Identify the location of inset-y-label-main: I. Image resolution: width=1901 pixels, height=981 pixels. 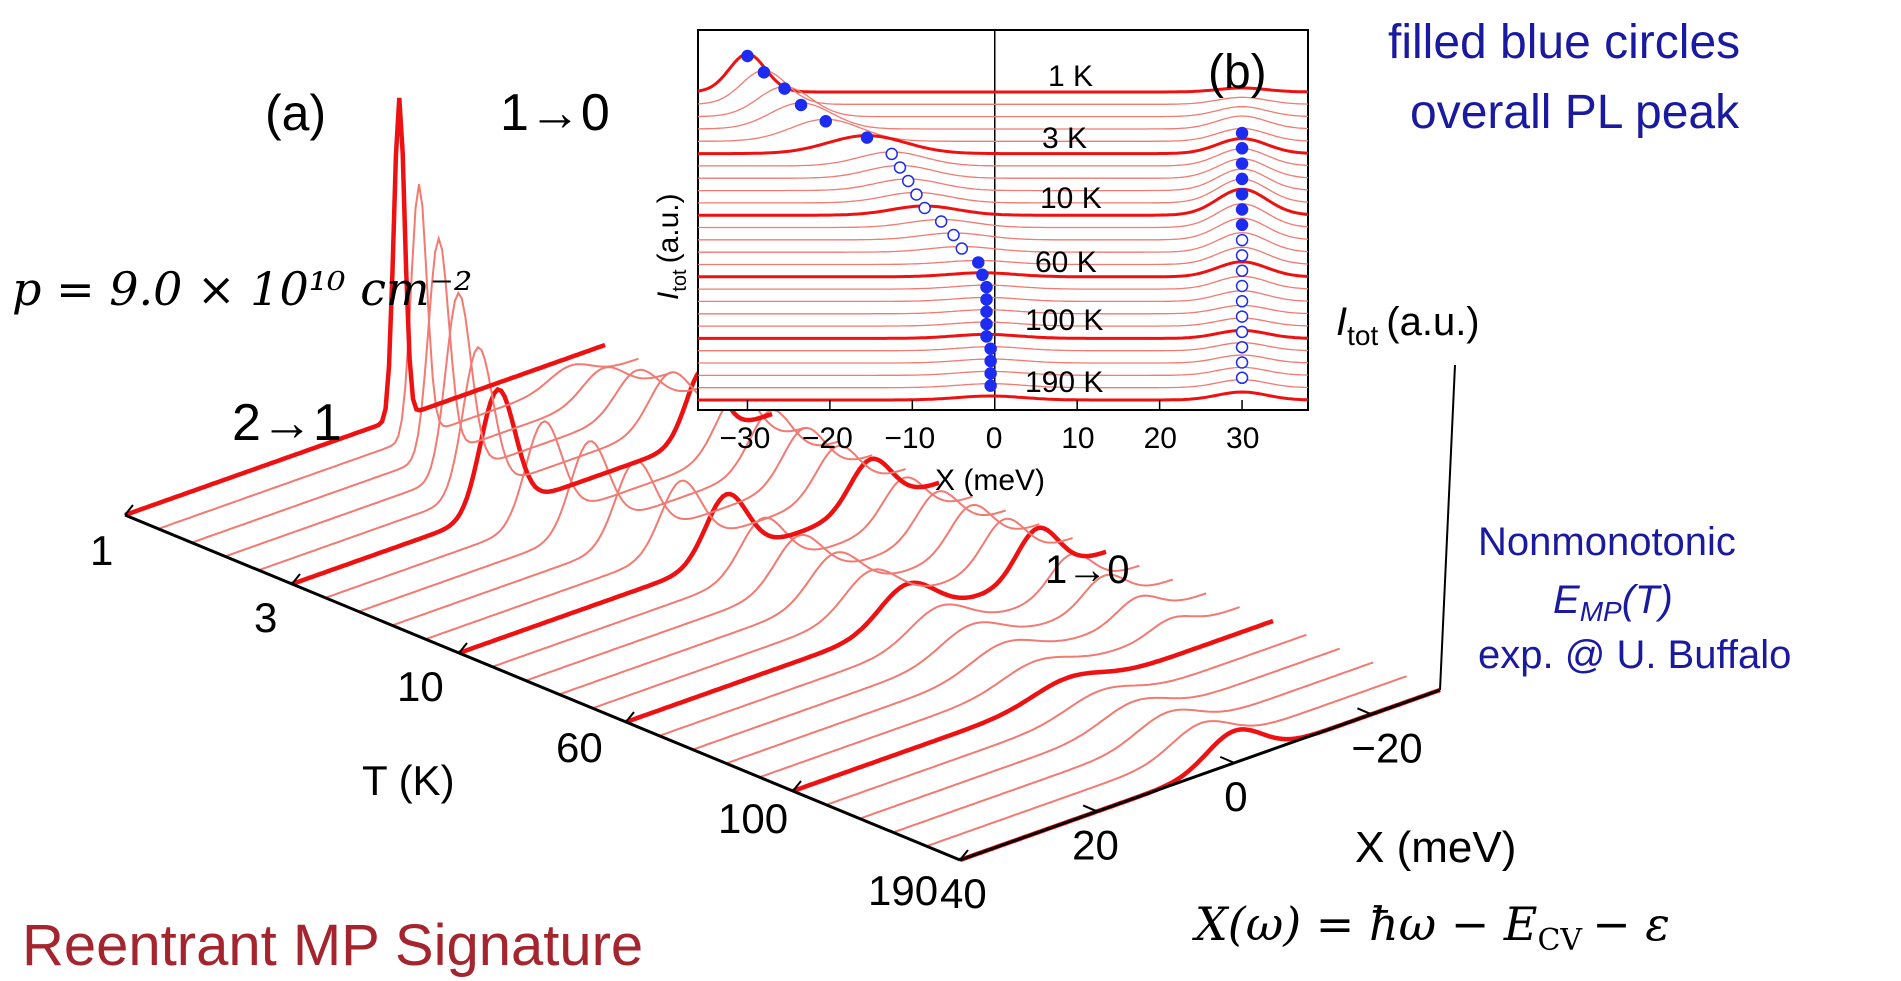
(668, 296).